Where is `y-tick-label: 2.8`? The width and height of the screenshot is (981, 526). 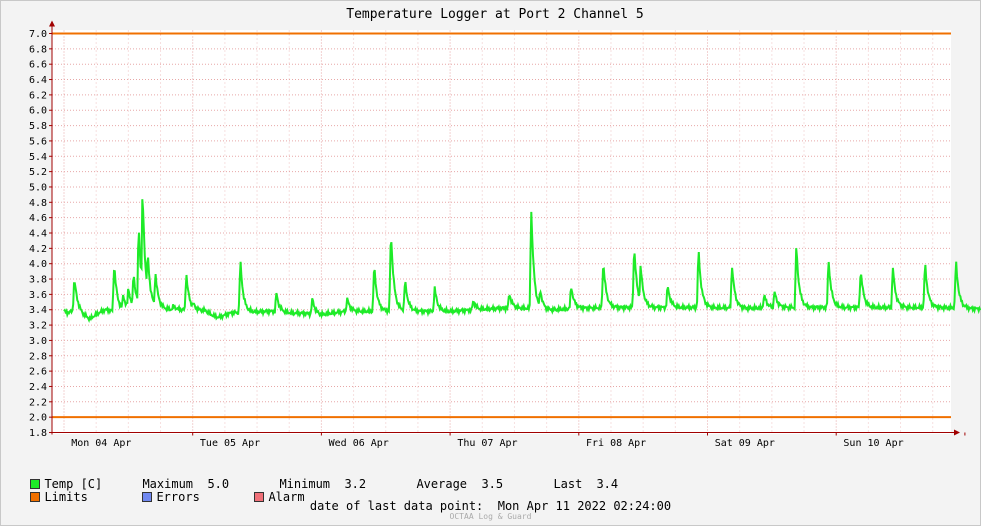
y-tick-label: 2.8 is located at coordinates (38, 356).